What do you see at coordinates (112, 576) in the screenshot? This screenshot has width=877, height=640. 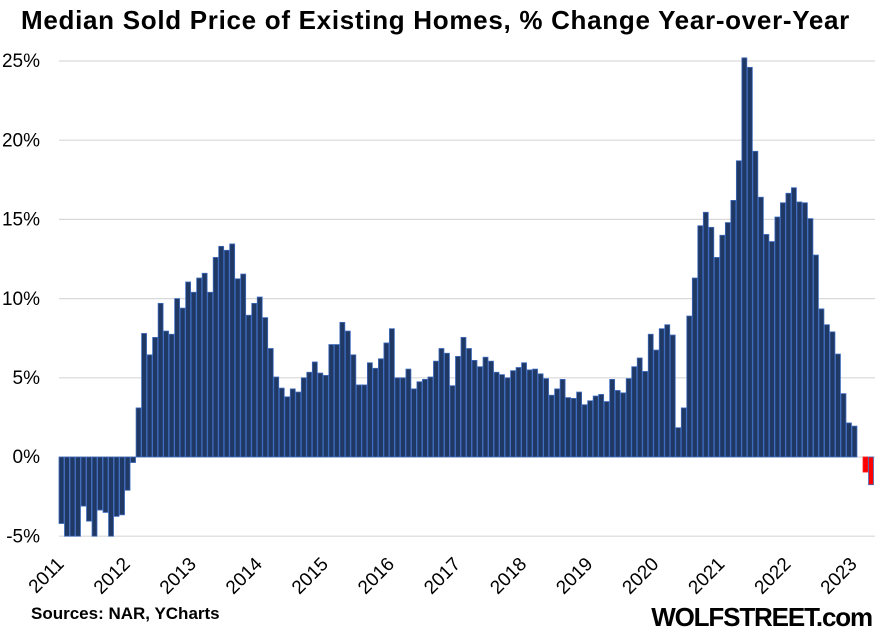 I see `svg-text: 2012` at bounding box center [112, 576].